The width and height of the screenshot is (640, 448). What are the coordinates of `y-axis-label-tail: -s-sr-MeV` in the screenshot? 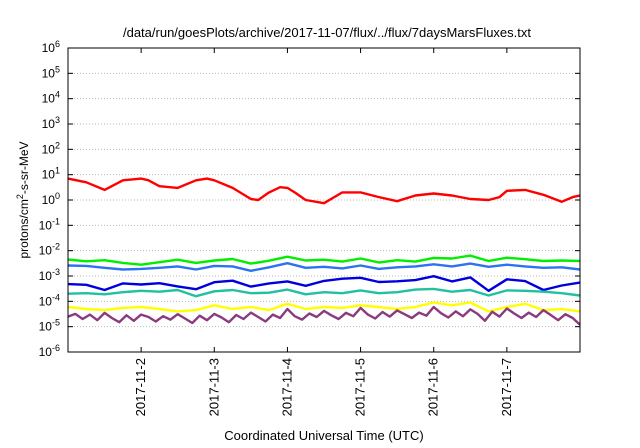 It's located at (24, 167).